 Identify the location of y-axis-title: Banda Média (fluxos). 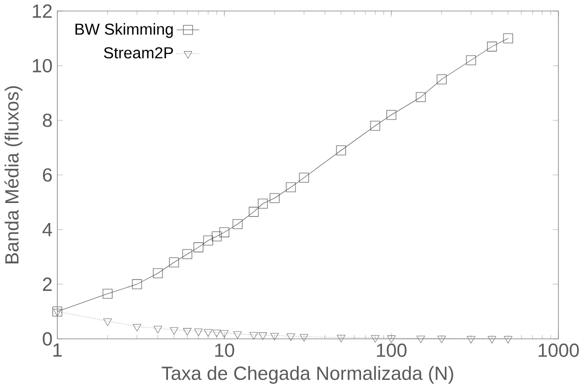
(13, 175).